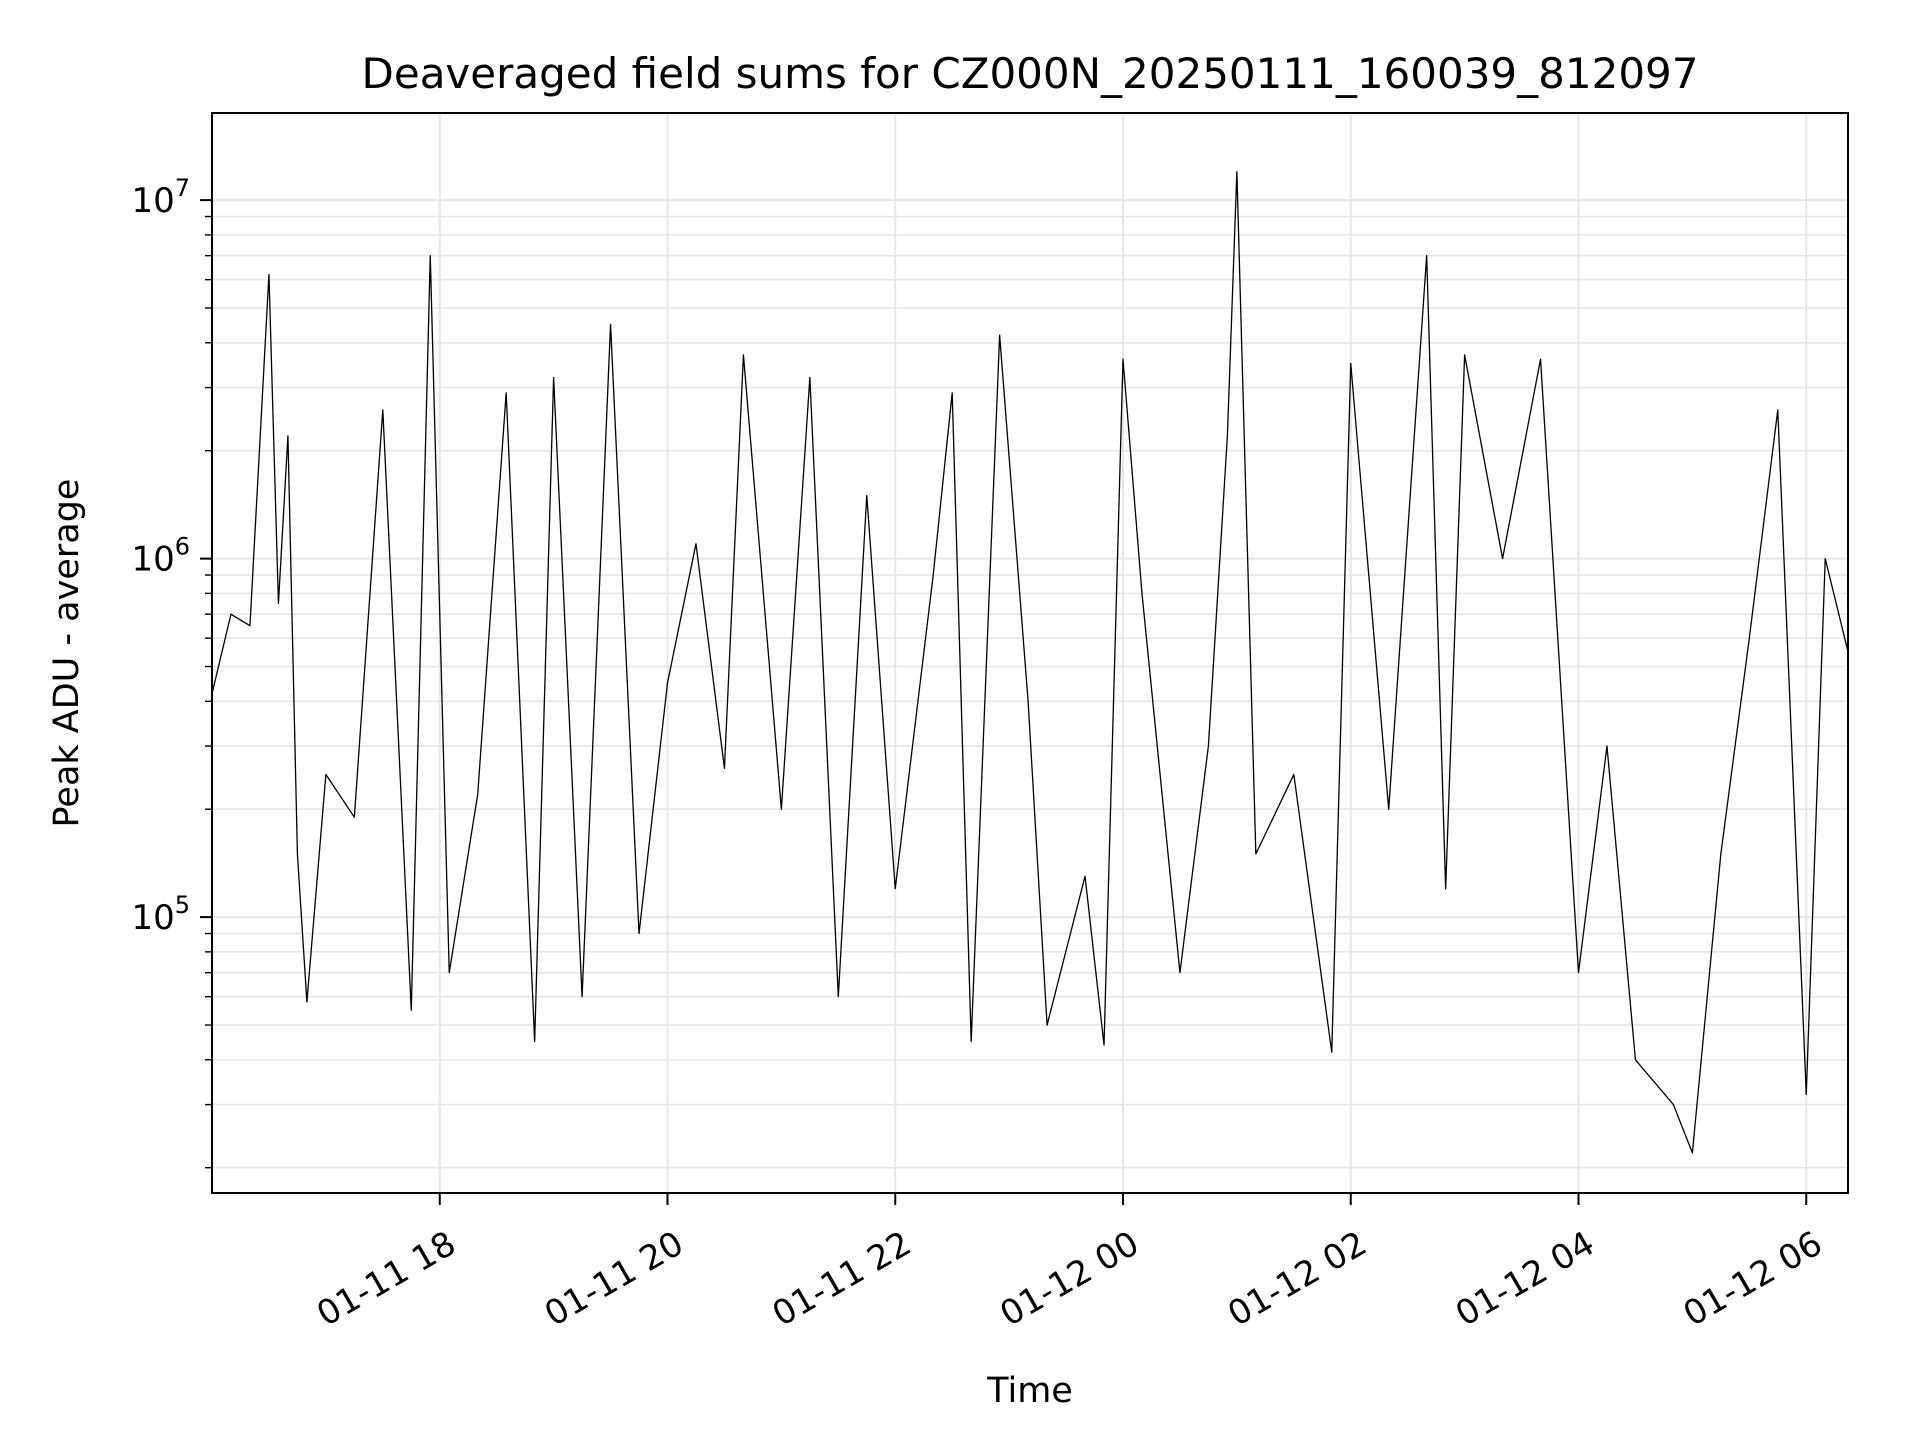 This screenshot has height=1440, width=1920. I want to click on y-tick-label: 10⁵, so click(160, 914).